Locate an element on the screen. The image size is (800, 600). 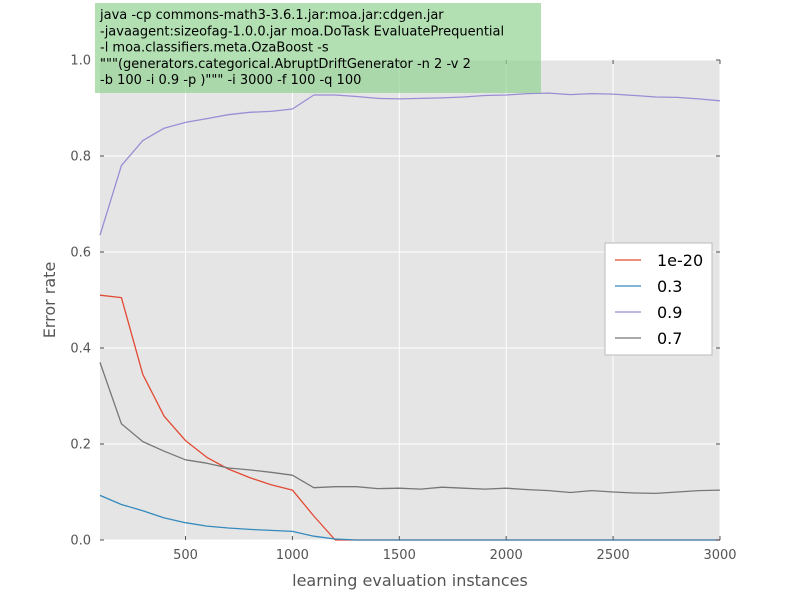
legend-label: 0.9 is located at coordinates (669, 312).